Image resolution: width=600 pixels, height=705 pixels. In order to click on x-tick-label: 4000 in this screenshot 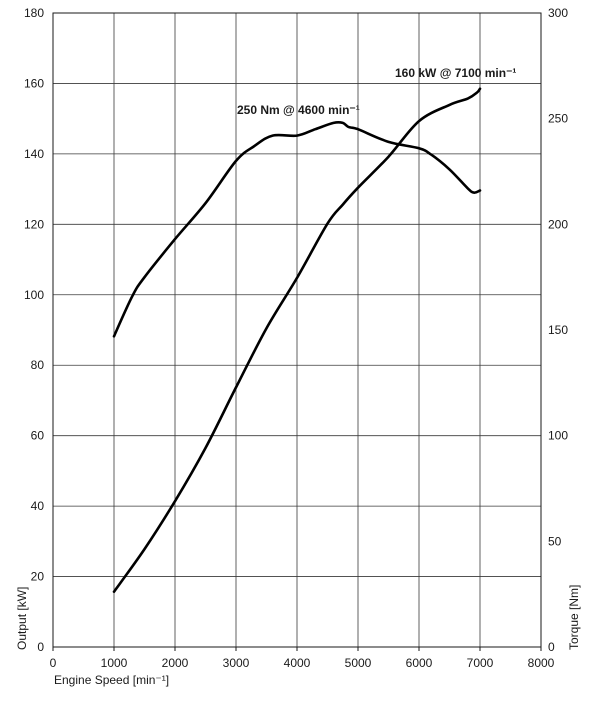, I will do `click(297, 663)`.